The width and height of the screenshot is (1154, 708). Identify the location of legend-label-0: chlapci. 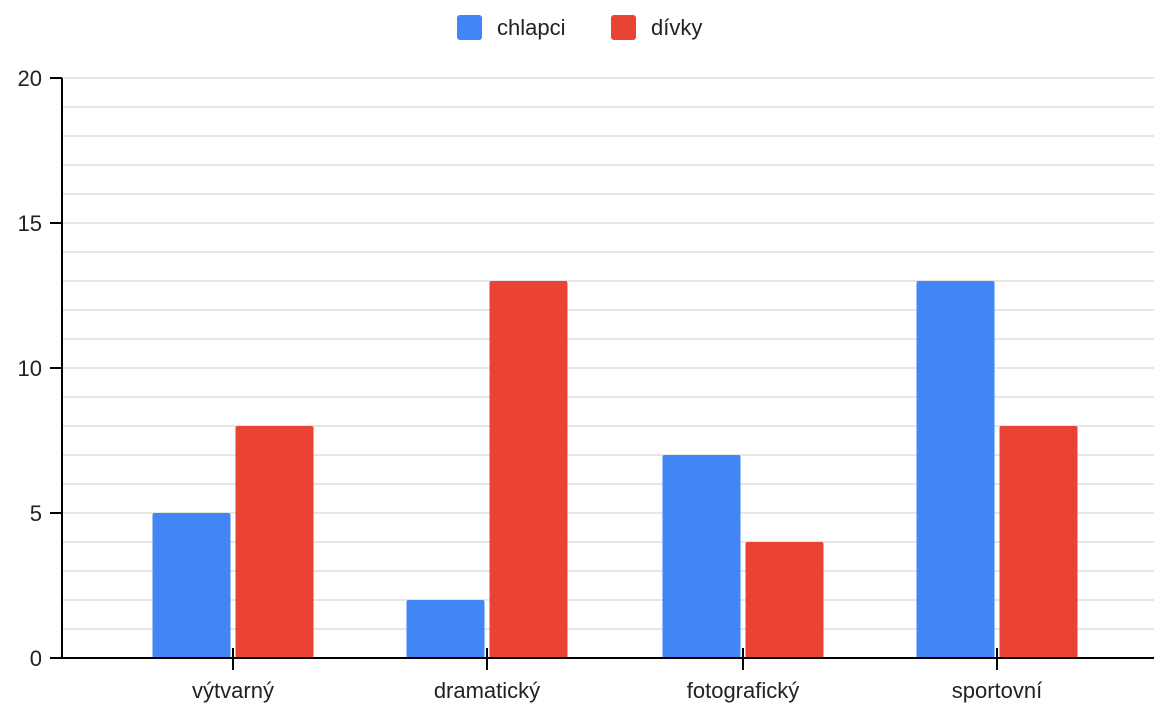
(531, 27).